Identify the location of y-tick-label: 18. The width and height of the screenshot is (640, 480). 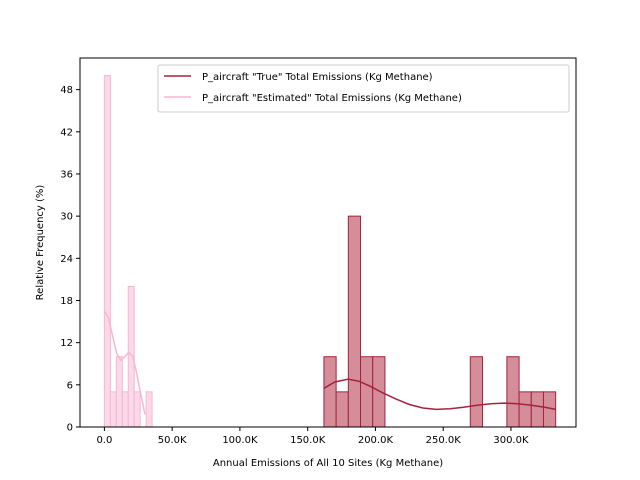
(66, 301).